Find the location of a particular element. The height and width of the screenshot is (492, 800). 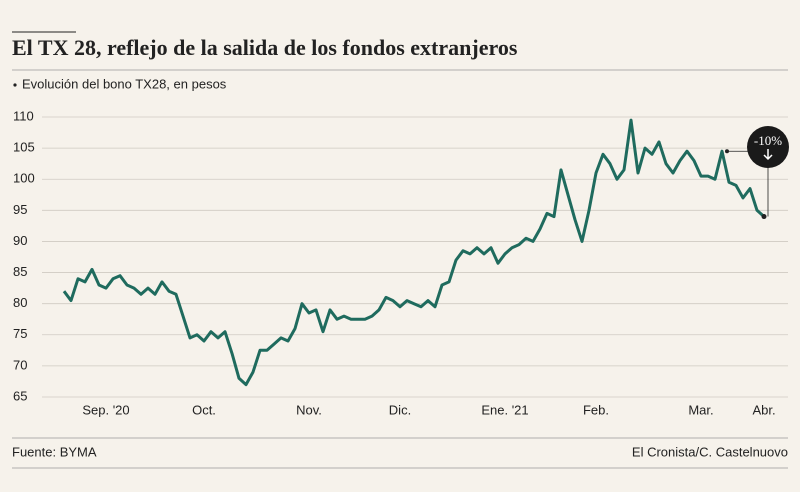

x-tick-label: Ene. '21 is located at coordinates (504, 409).